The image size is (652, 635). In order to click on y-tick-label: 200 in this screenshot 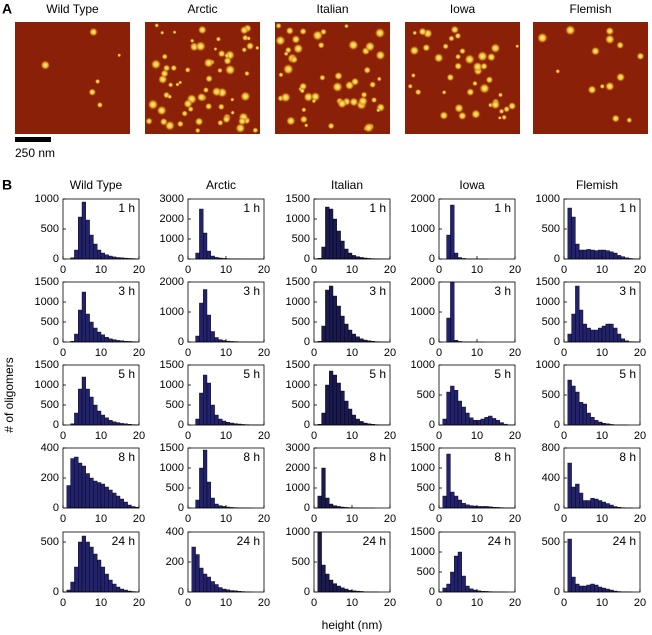, I will do `click(50, 478)`.